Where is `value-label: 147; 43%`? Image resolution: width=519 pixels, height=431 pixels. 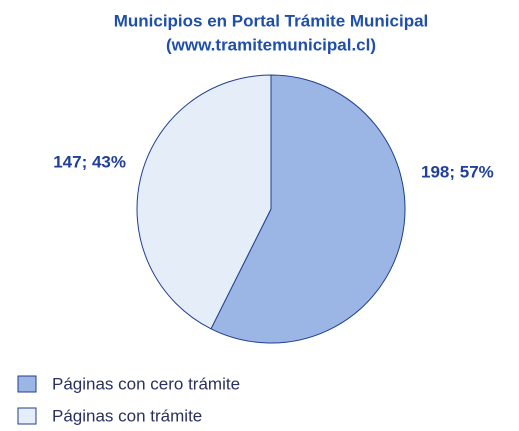
value-label: 147; 43% is located at coordinates (89, 161).